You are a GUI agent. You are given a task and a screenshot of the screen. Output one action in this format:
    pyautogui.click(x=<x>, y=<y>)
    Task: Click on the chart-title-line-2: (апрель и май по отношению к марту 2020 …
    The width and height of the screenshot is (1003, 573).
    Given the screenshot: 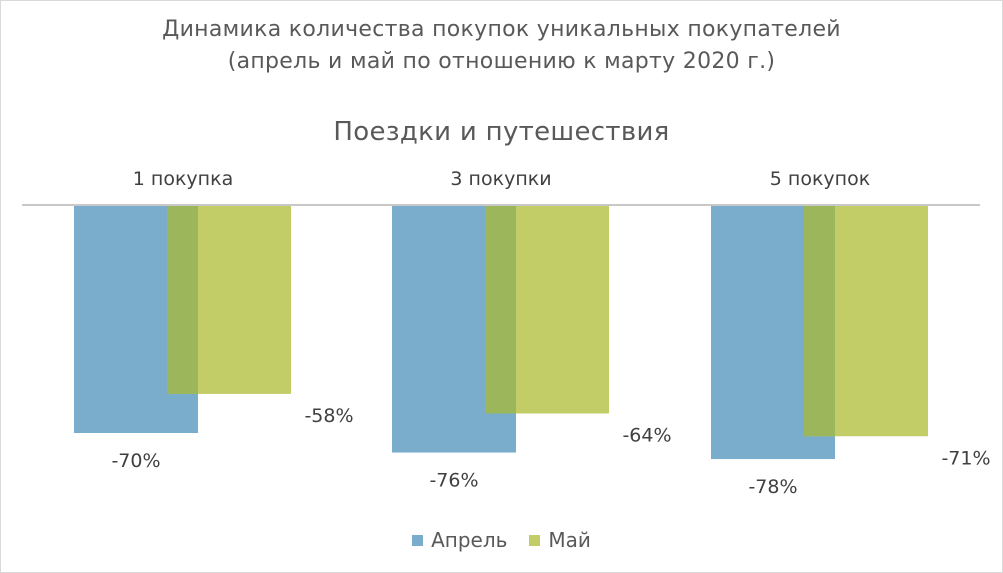 What is the action you would take?
    pyautogui.click(x=501, y=61)
    